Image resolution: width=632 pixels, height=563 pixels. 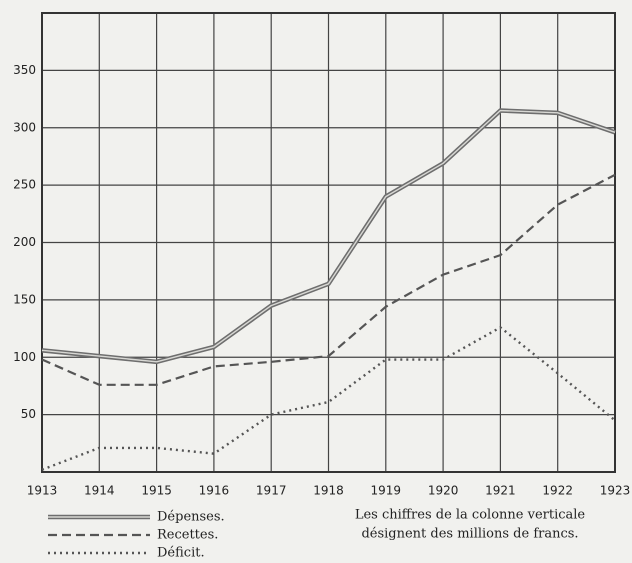 I want to click on x-tick-label: 1913, so click(x=42, y=491).